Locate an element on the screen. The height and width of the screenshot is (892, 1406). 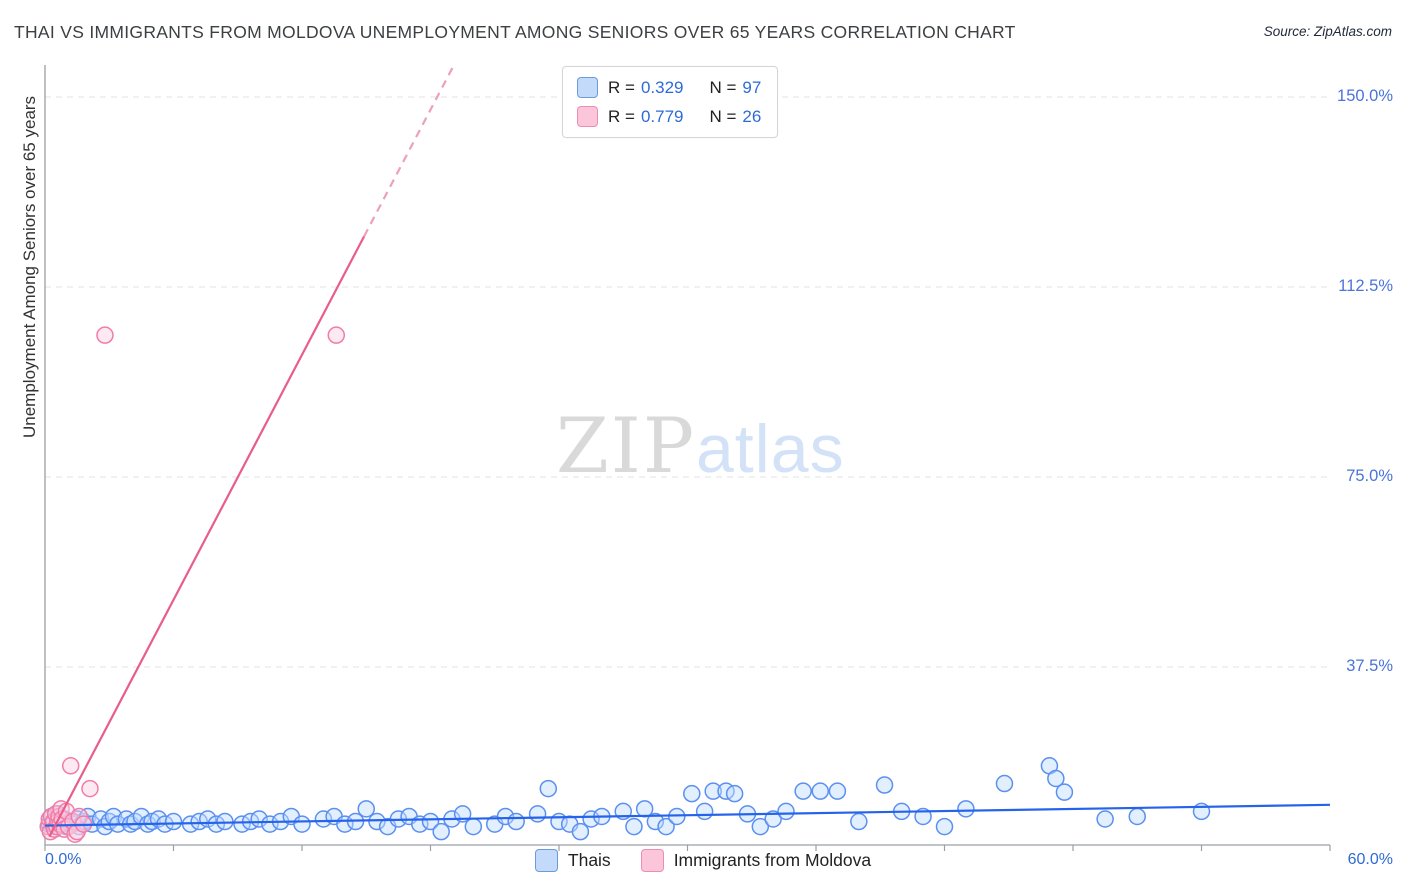
x-axis-max-label: 60.0% is located at coordinates (1370, 859).